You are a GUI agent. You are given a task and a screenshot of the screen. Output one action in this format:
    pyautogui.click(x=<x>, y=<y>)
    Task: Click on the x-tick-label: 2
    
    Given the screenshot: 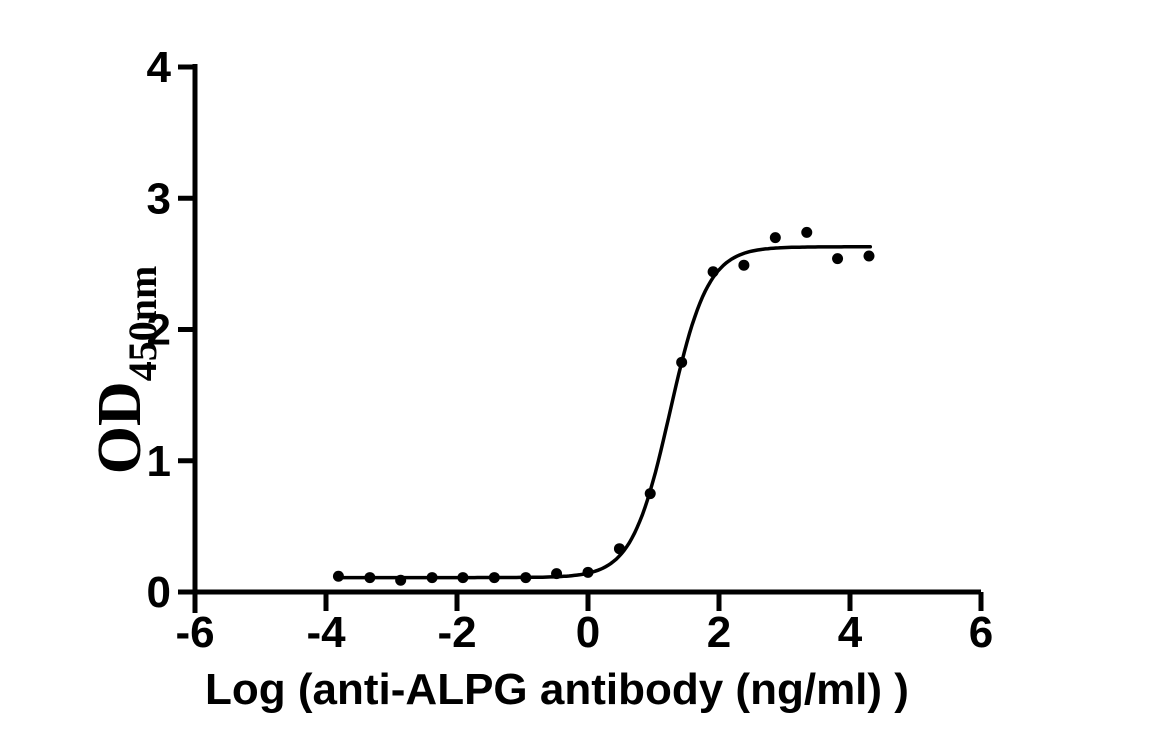 What is the action you would take?
    pyautogui.click(x=719, y=632)
    